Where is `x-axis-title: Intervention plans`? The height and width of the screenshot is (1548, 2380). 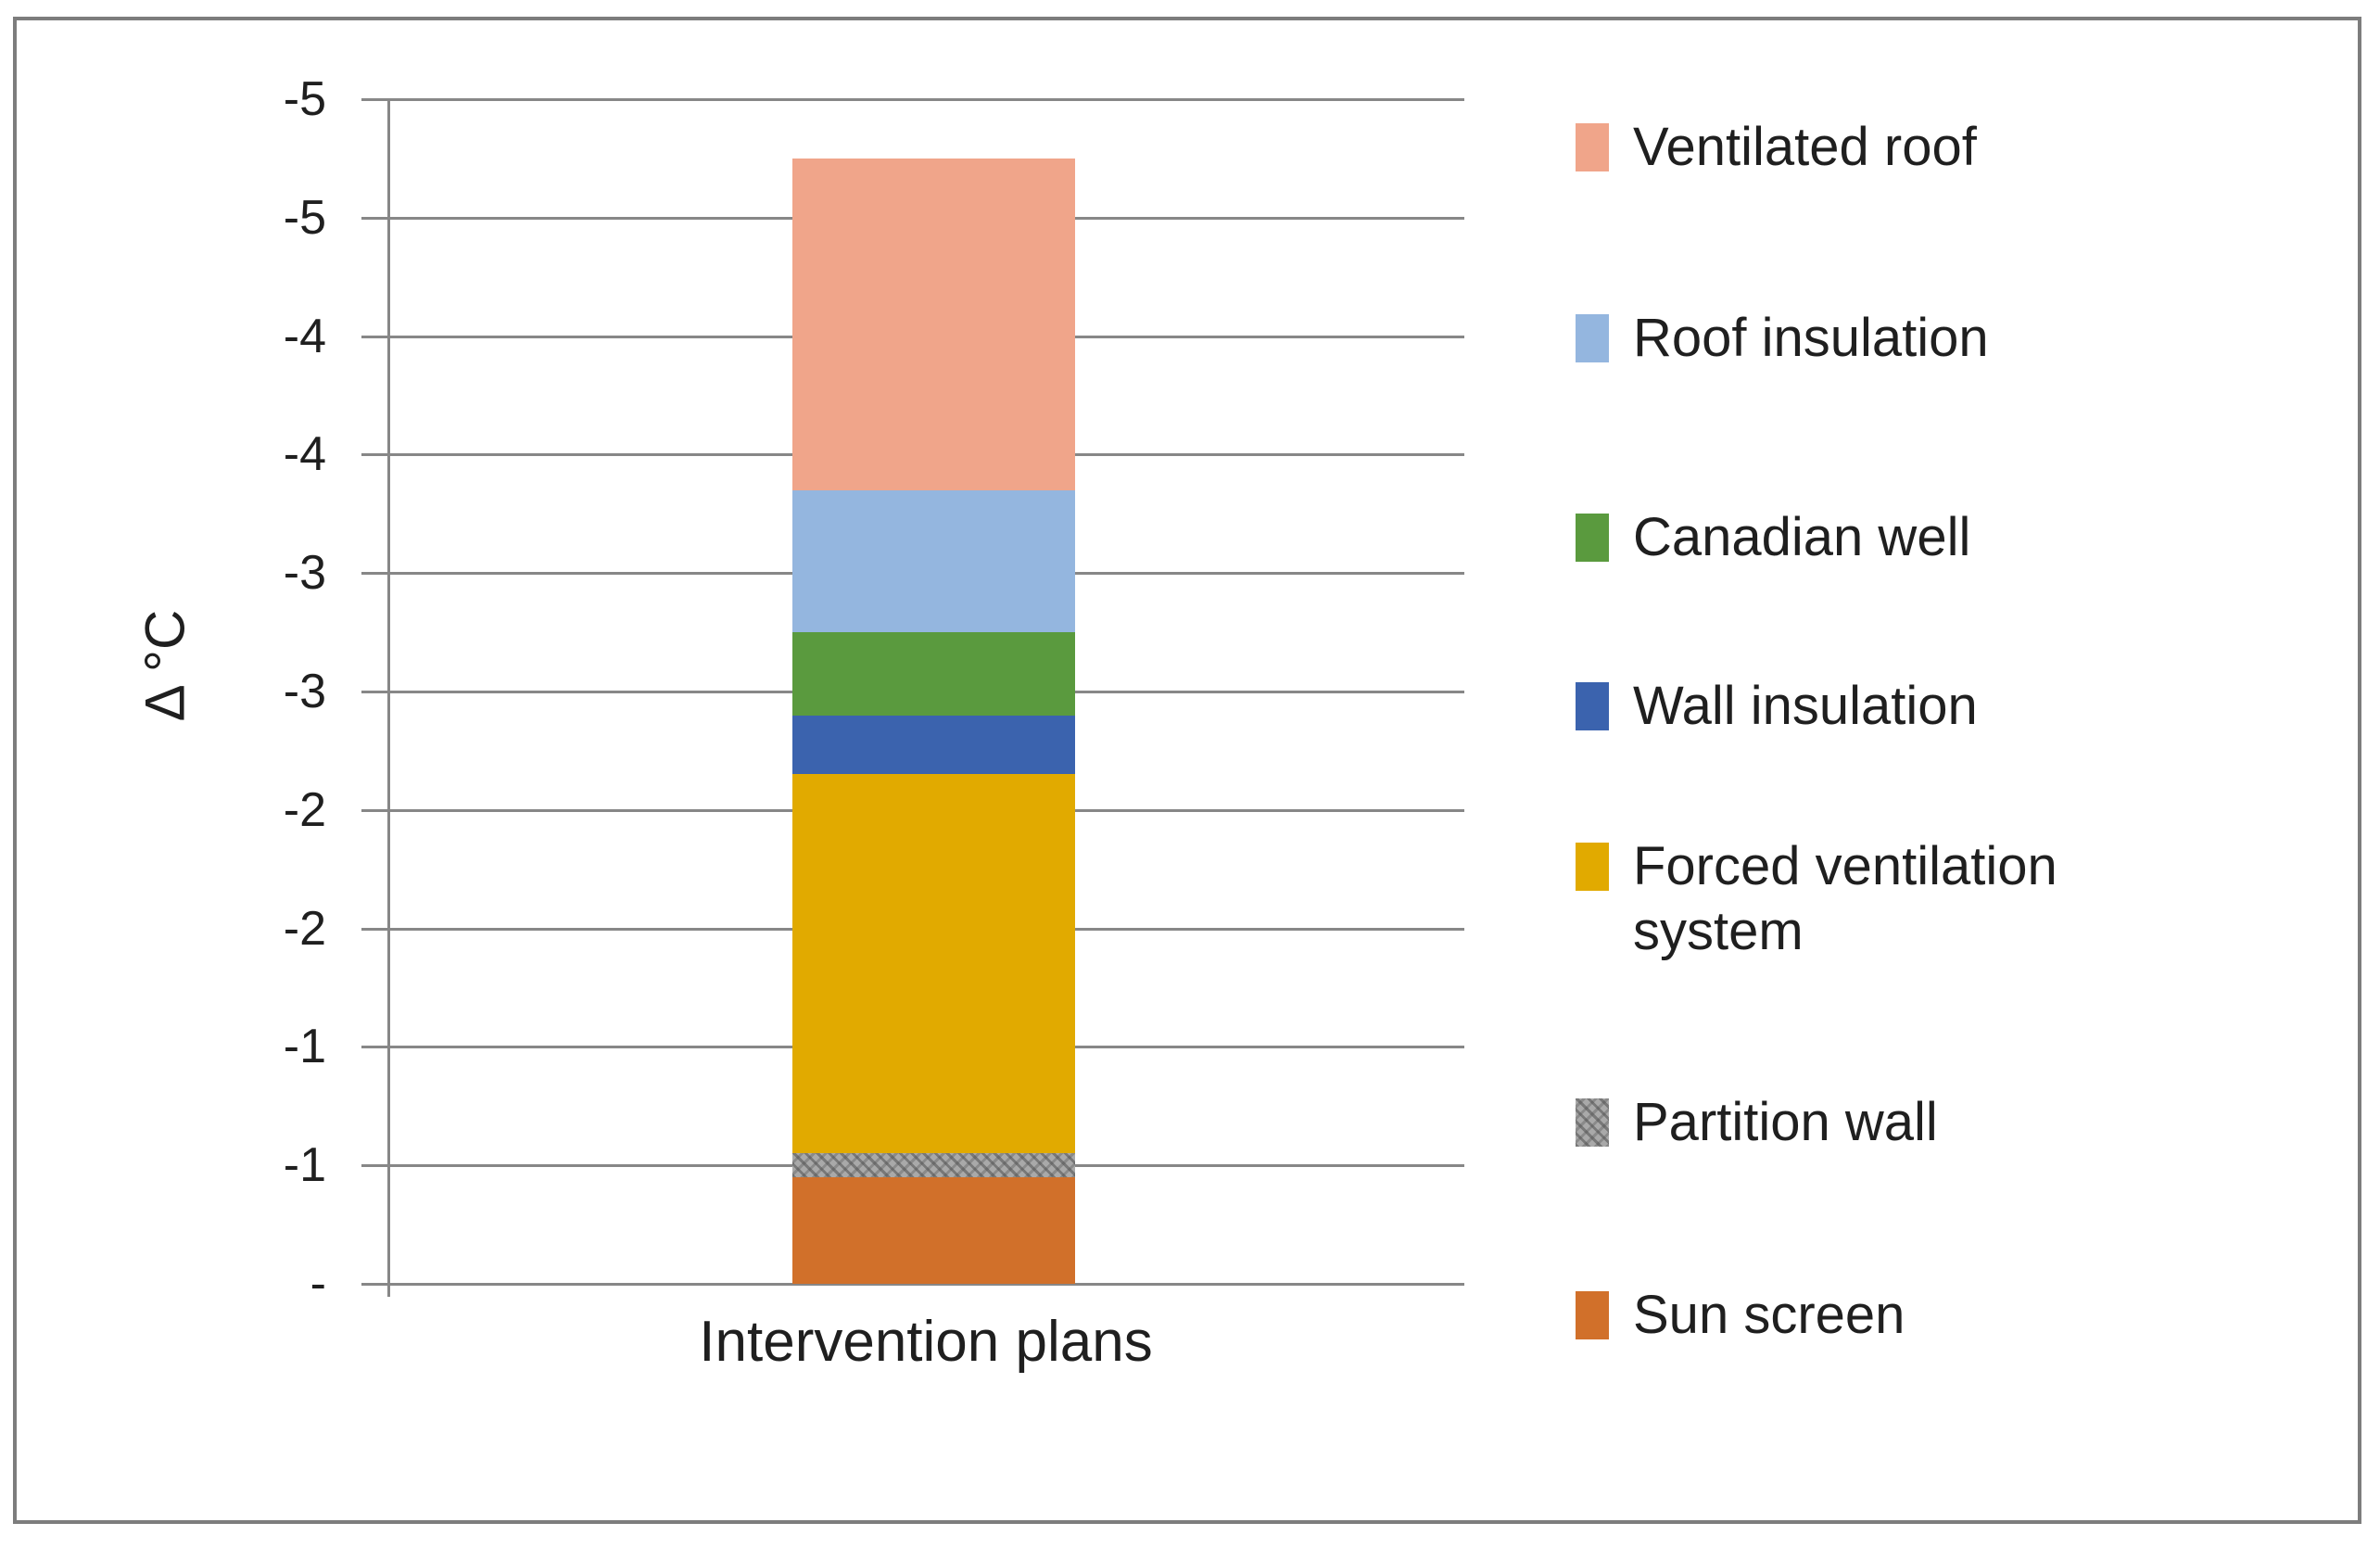 x-axis-title: Intervention plans is located at coordinates (926, 1342).